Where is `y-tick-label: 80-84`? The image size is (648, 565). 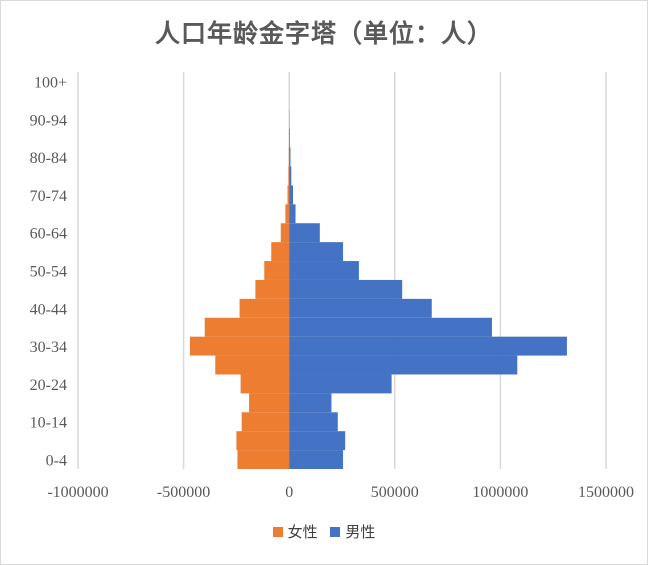 y-tick-label: 80-84 is located at coordinates (48, 158).